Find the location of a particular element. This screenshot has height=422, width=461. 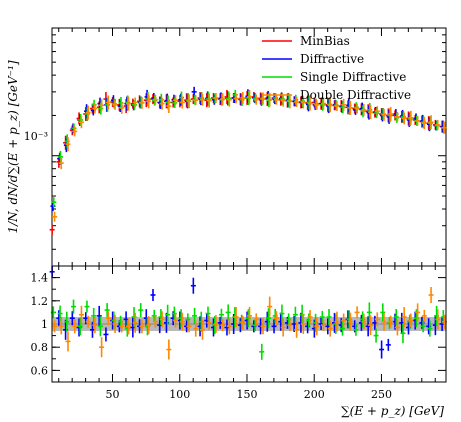

legend-item-minbias: MinBias is located at coordinates (306, 41).